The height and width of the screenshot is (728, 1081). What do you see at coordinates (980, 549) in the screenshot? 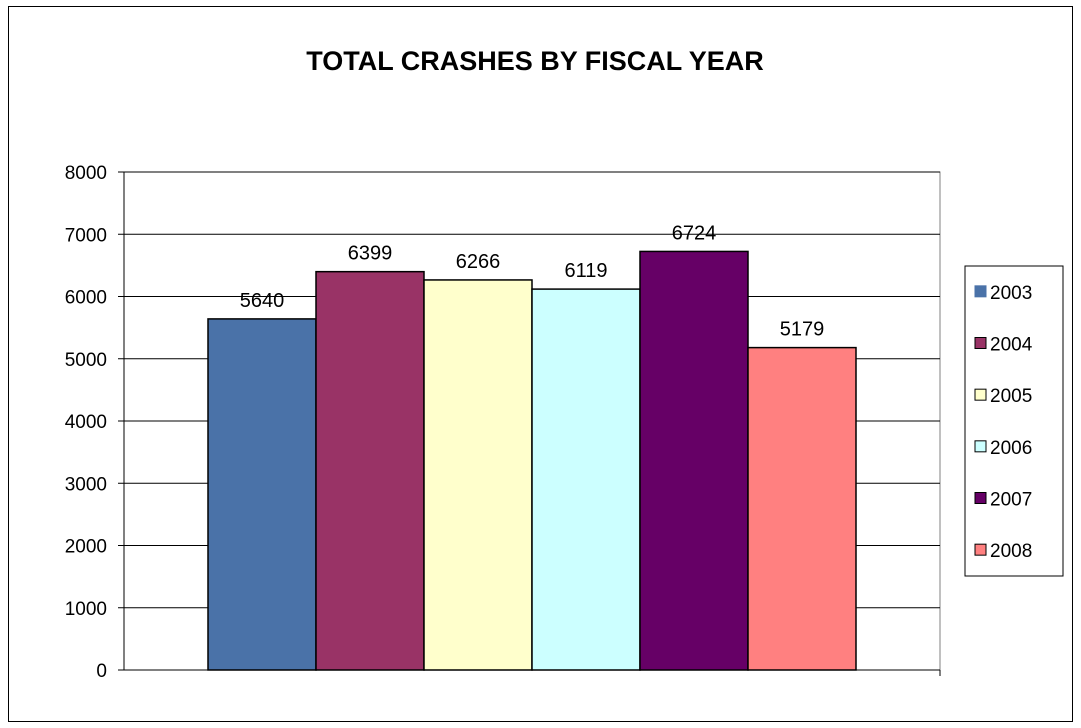
I see `legend-swatch-2008` at bounding box center [980, 549].